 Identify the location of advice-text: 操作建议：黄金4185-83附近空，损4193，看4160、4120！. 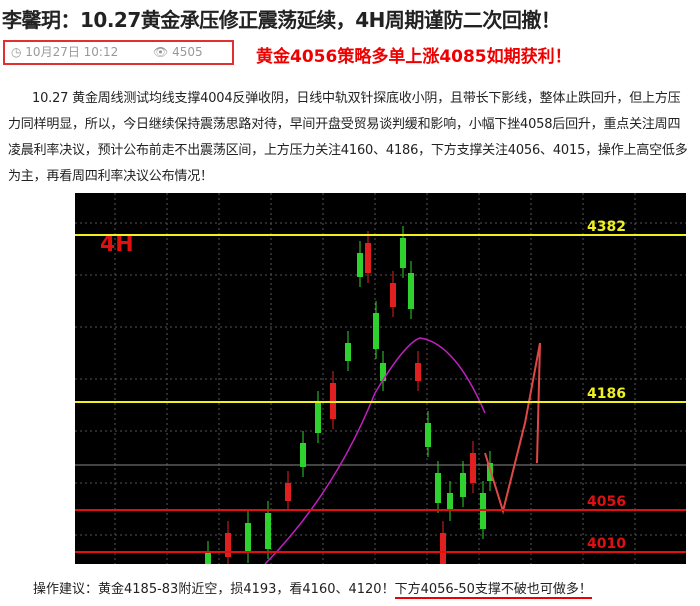
(214, 589).